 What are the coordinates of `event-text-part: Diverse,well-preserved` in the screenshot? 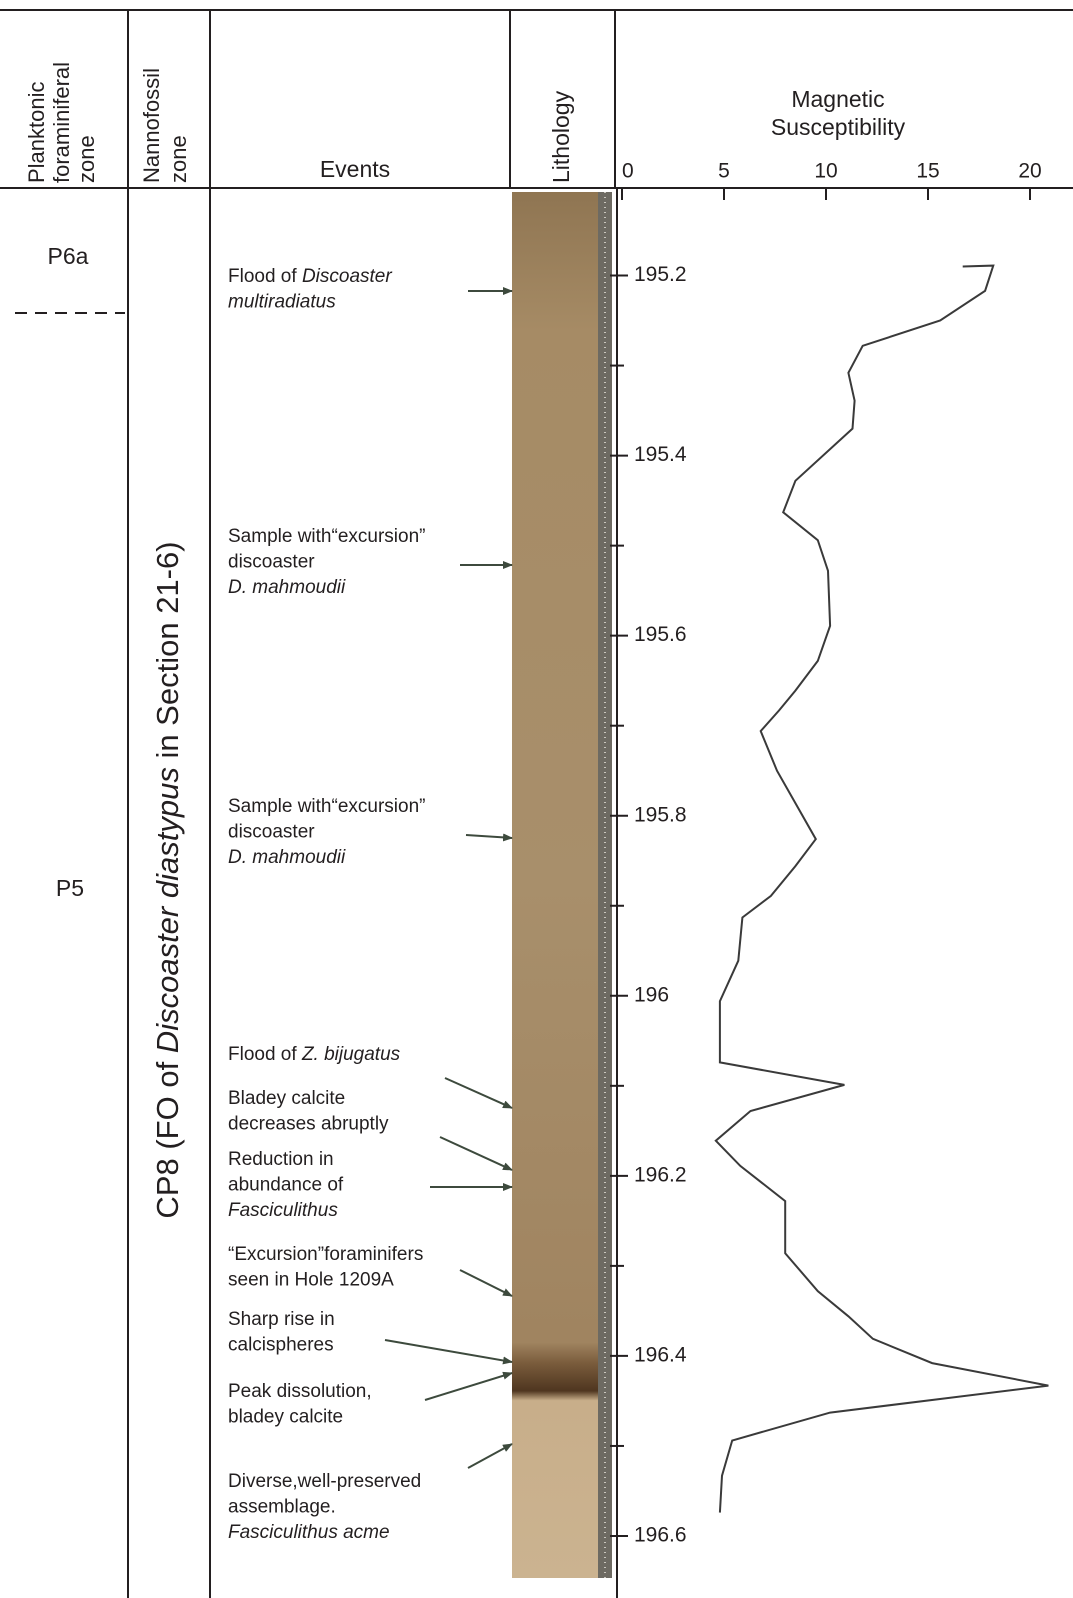 It's located at (324, 1481).